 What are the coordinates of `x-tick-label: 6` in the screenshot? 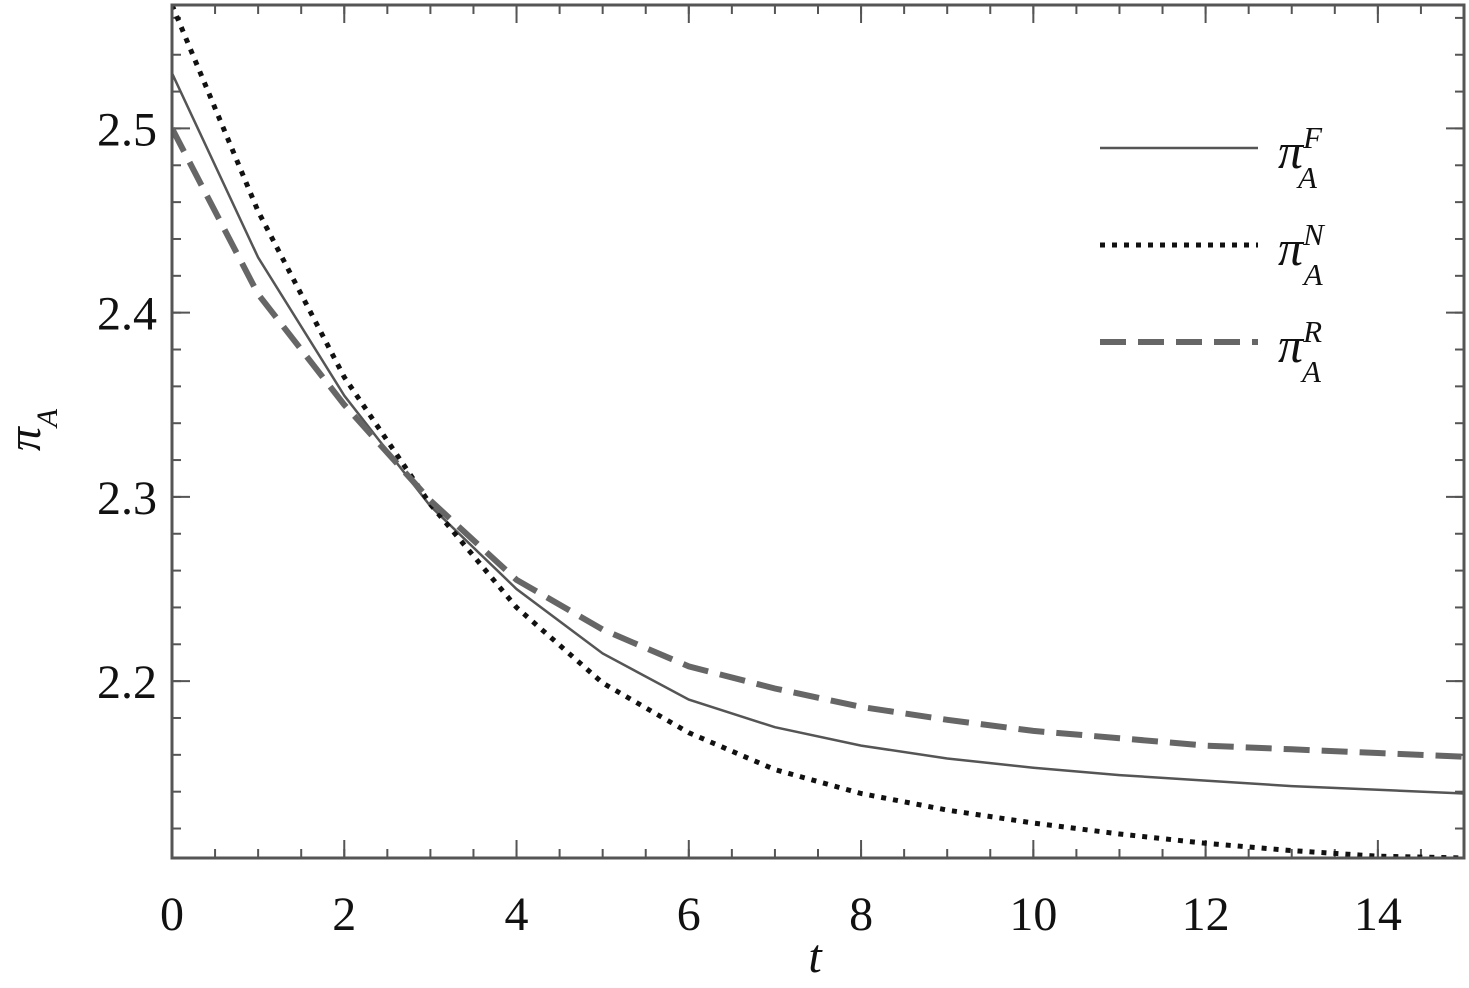 It's located at (689, 914).